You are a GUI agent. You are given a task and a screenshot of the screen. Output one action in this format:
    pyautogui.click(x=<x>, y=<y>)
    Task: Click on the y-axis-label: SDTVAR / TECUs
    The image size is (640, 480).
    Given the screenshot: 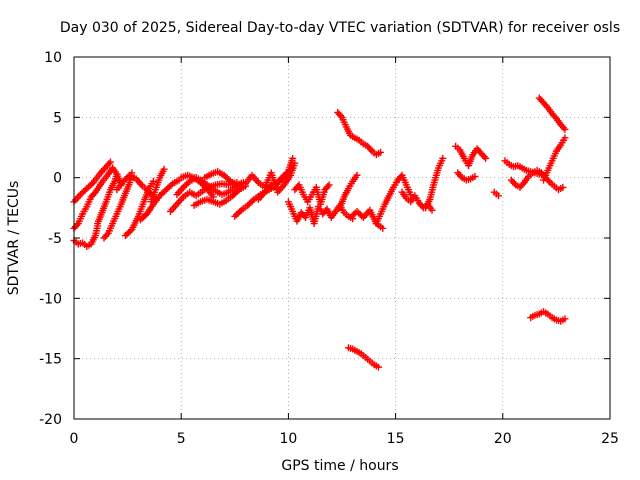 What is the action you would take?
    pyautogui.click(x=14, y=238)
    